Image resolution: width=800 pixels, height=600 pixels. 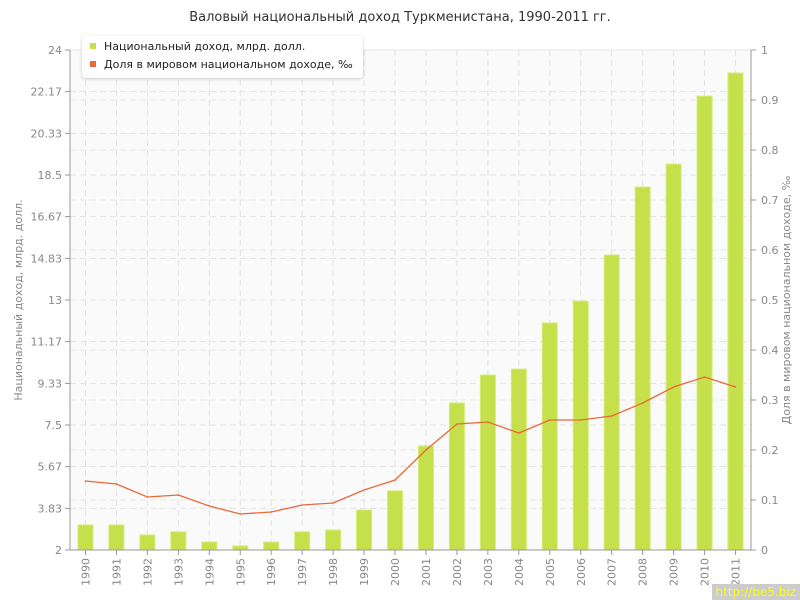 I want to click on watermark: http://be5.biz, so click(x=755, y=592).